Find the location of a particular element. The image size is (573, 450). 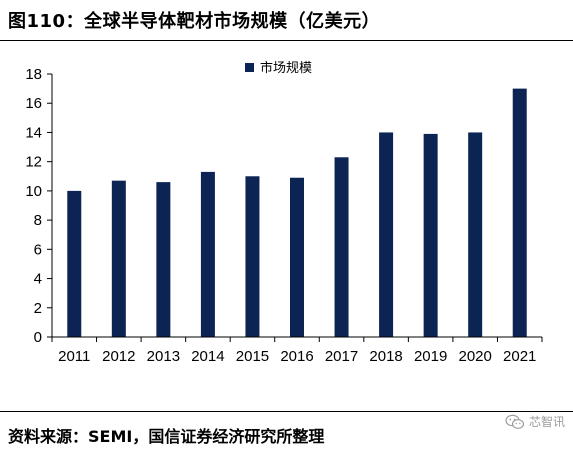

x-tick-label: 2012 is located at coordinates (118, 356).